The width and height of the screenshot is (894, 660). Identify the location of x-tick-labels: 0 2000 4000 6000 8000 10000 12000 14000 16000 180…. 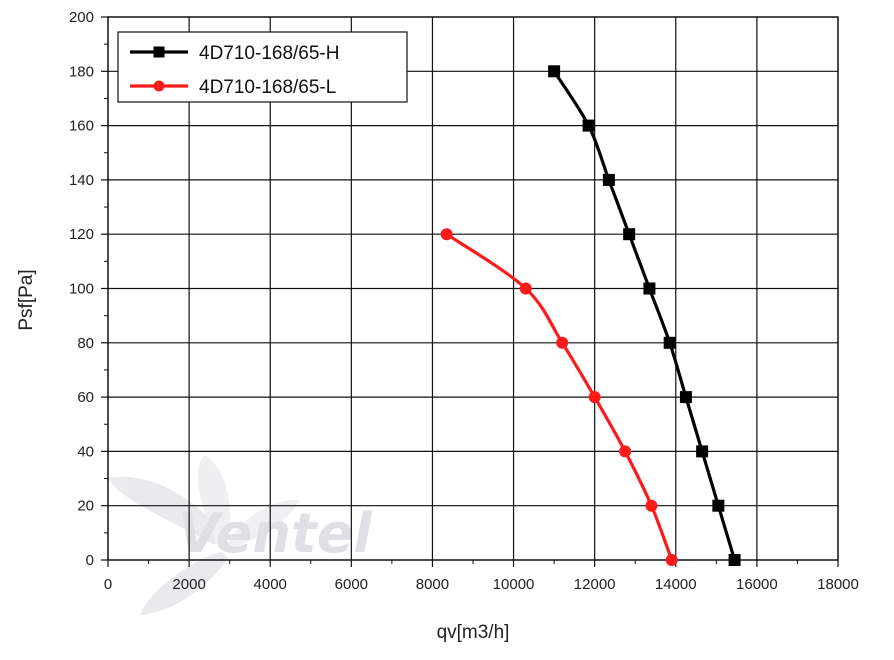
(481, 584).